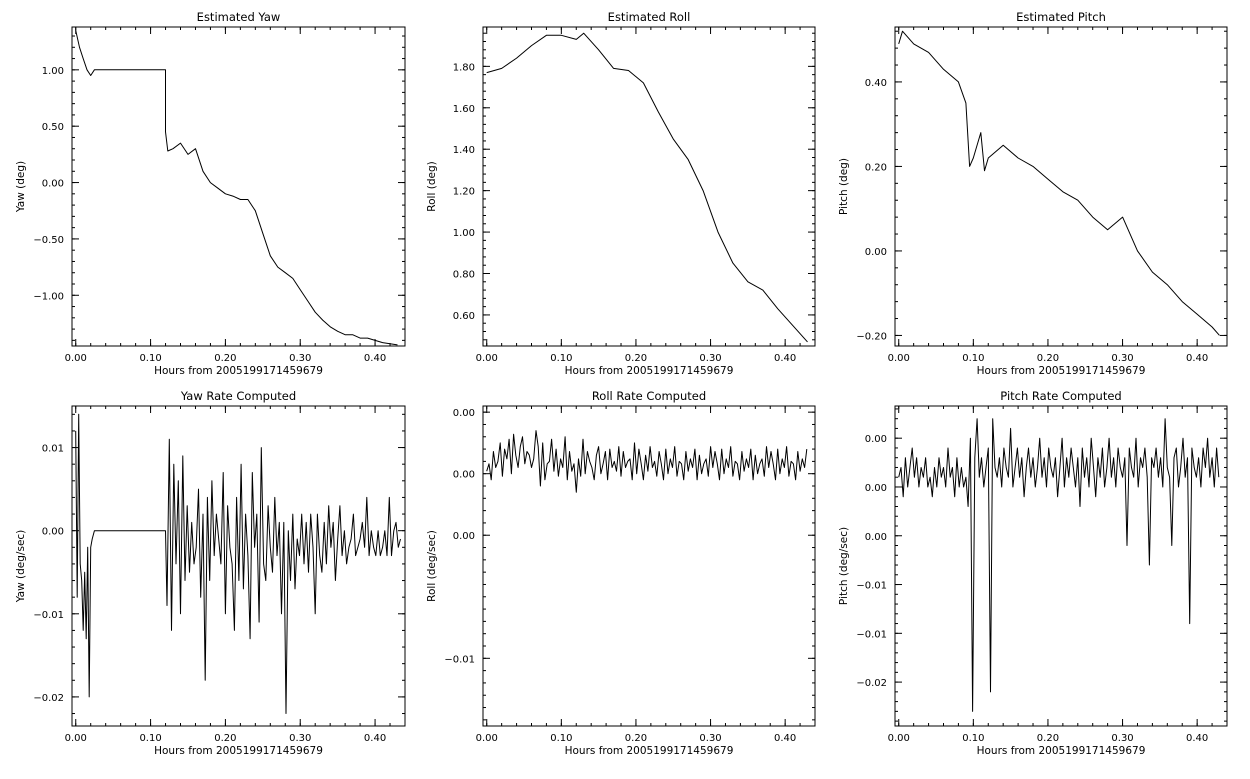 The width and height of the screenshot is (1250, 779). I want to click on y-tick-label: 1.60, so click(464, 109).